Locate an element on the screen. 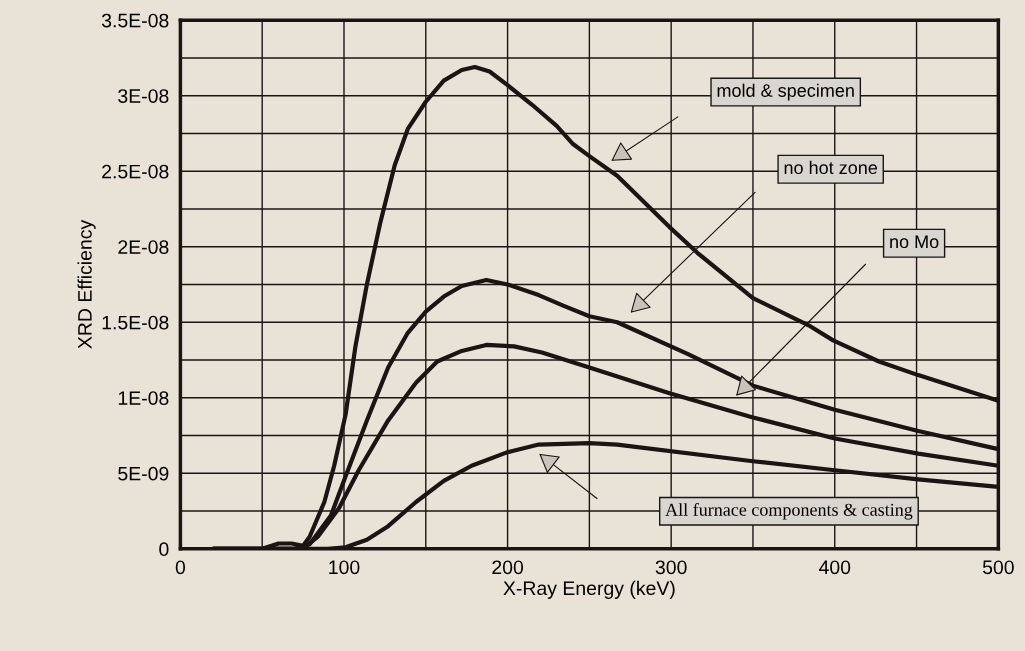 The width and height of the screenshot is (1025, 651). y-tick-label: 0 is located at coordinates (164, 549).